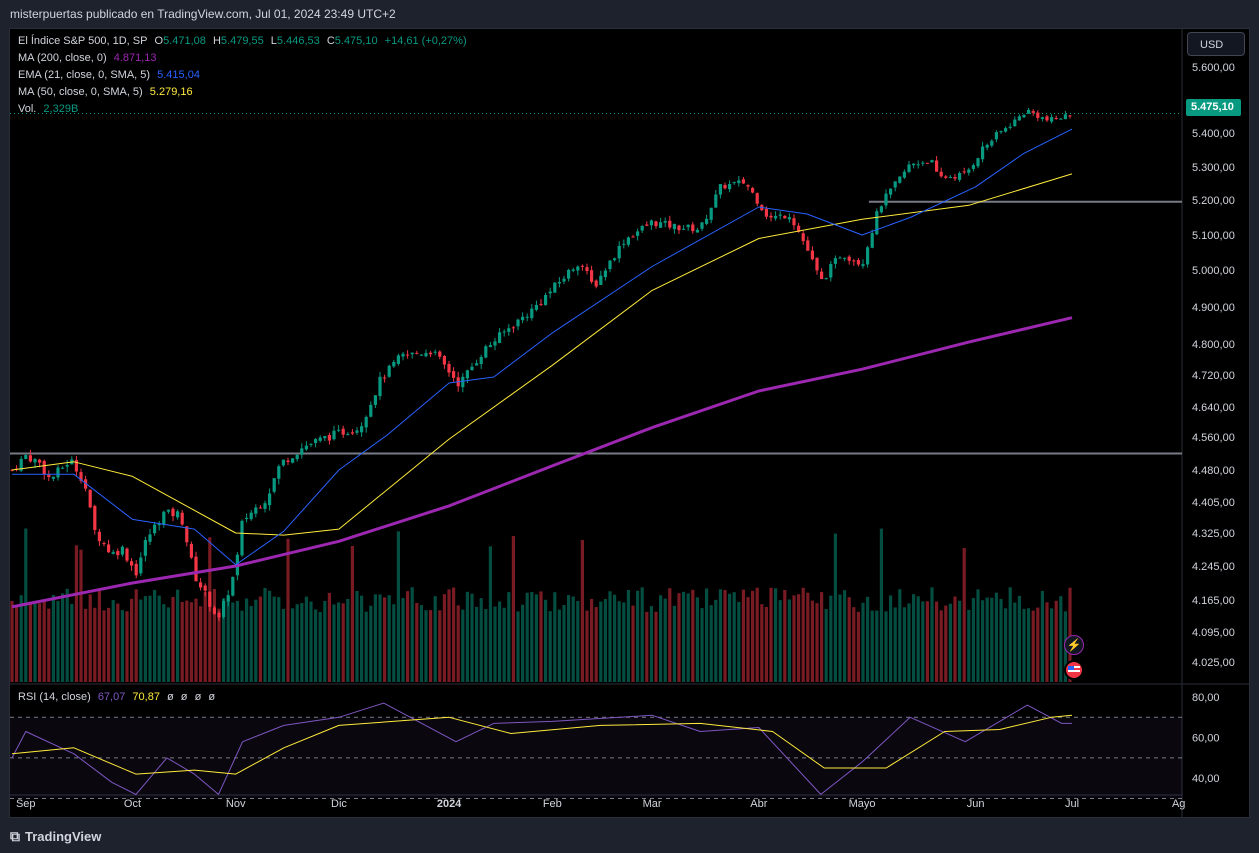  Describe the element at coordinates (1216, 44) in the screenshot. I see `currency-button: USD` at that location.